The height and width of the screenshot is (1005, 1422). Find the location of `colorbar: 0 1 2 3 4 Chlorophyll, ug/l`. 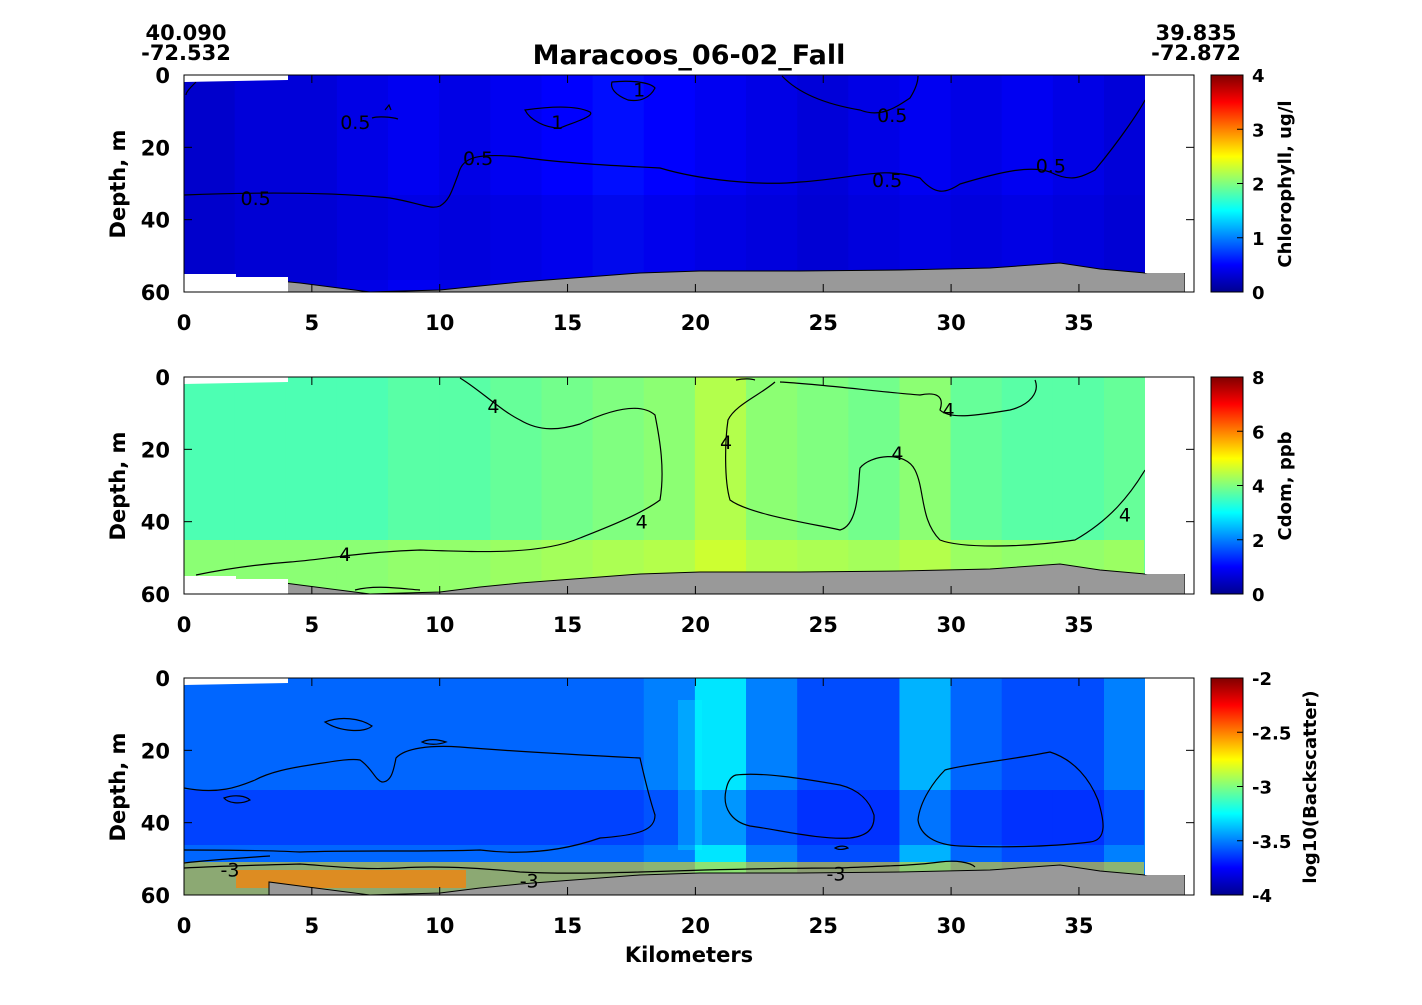

colorbar: 0 1 2 3 4 Chlorophyll, ug/l is located at coordinates (1253, 185).